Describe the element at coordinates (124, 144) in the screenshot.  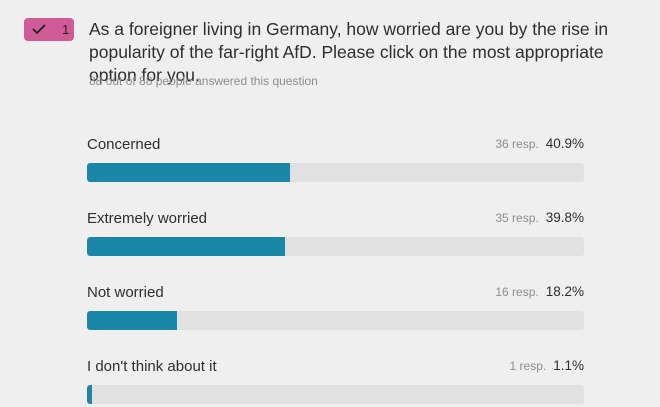
I see `option-label: Concerned` at that location.